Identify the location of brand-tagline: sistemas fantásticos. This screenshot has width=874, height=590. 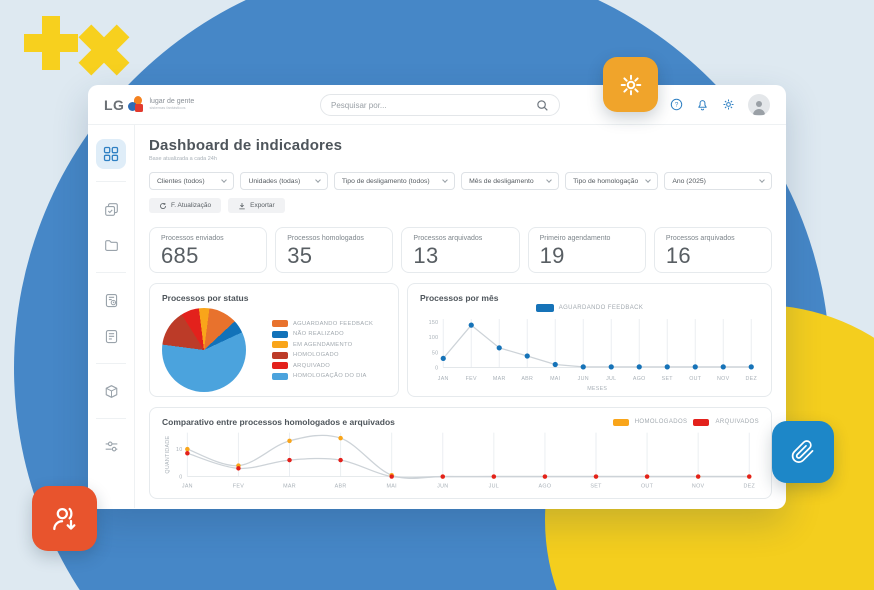
(167, 108).